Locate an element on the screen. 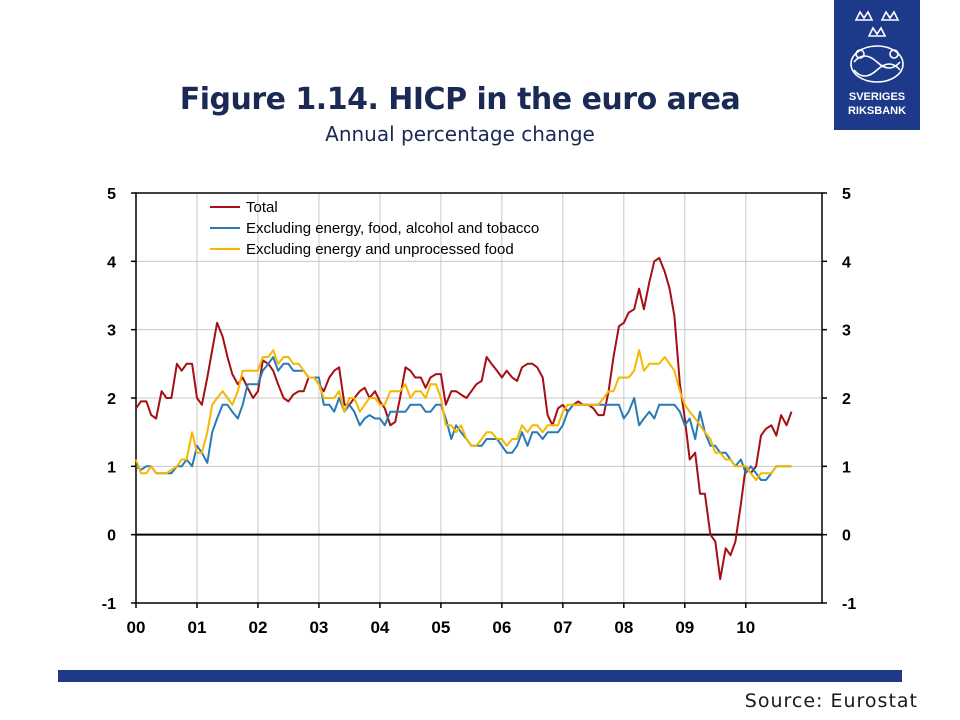 The image size is (960, 720). riksbank-crest-icon: SVERIGES RIKSBANK is located at coordinates (877, 63).